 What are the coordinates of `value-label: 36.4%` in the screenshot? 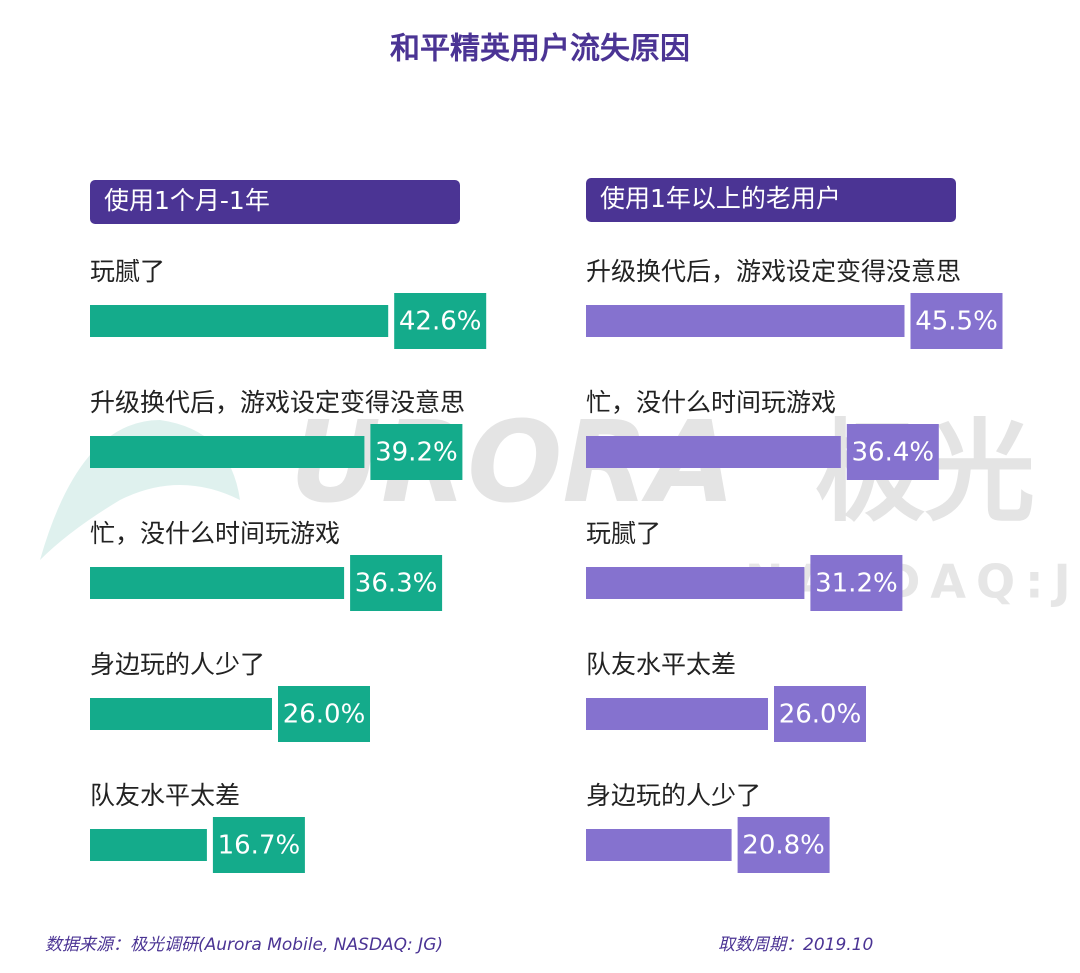 It's located at (892, 453).